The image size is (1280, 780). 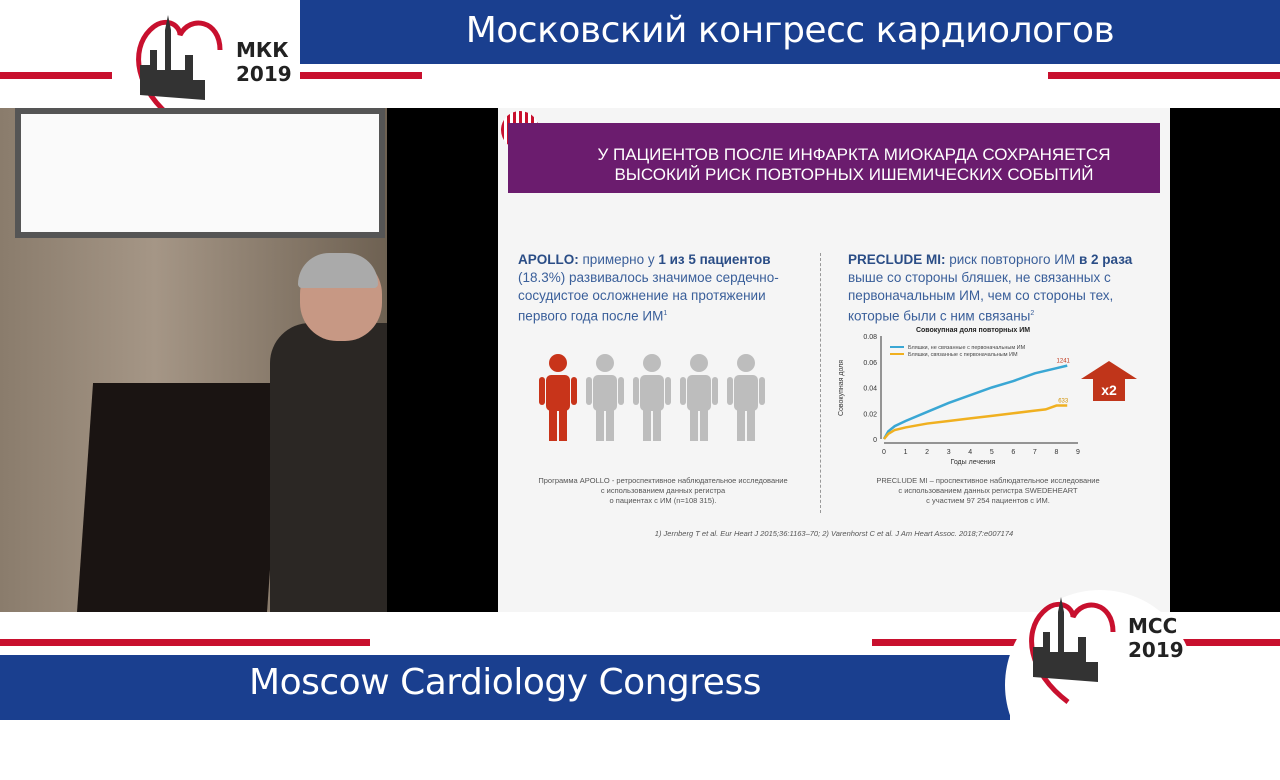 What do you see at coordinates (1109, 390) in the screenshot?
I see `arrow-label: x2` at bounding box center [1109, 390].